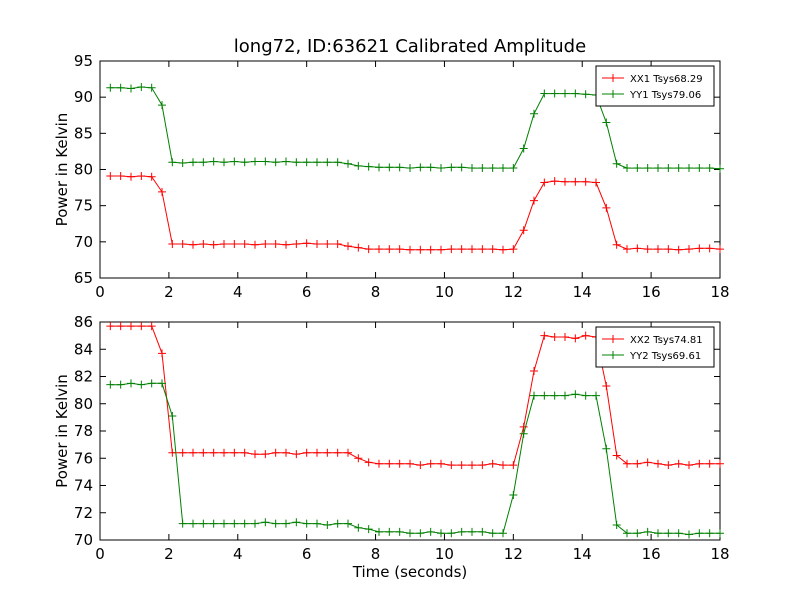 This screenshot has width=800, height=600. What do you see at coordinates (666, 79) in the screenshot?
I see `legend-label: XX1 Tsys68.29` at bounding box center [666, 79].